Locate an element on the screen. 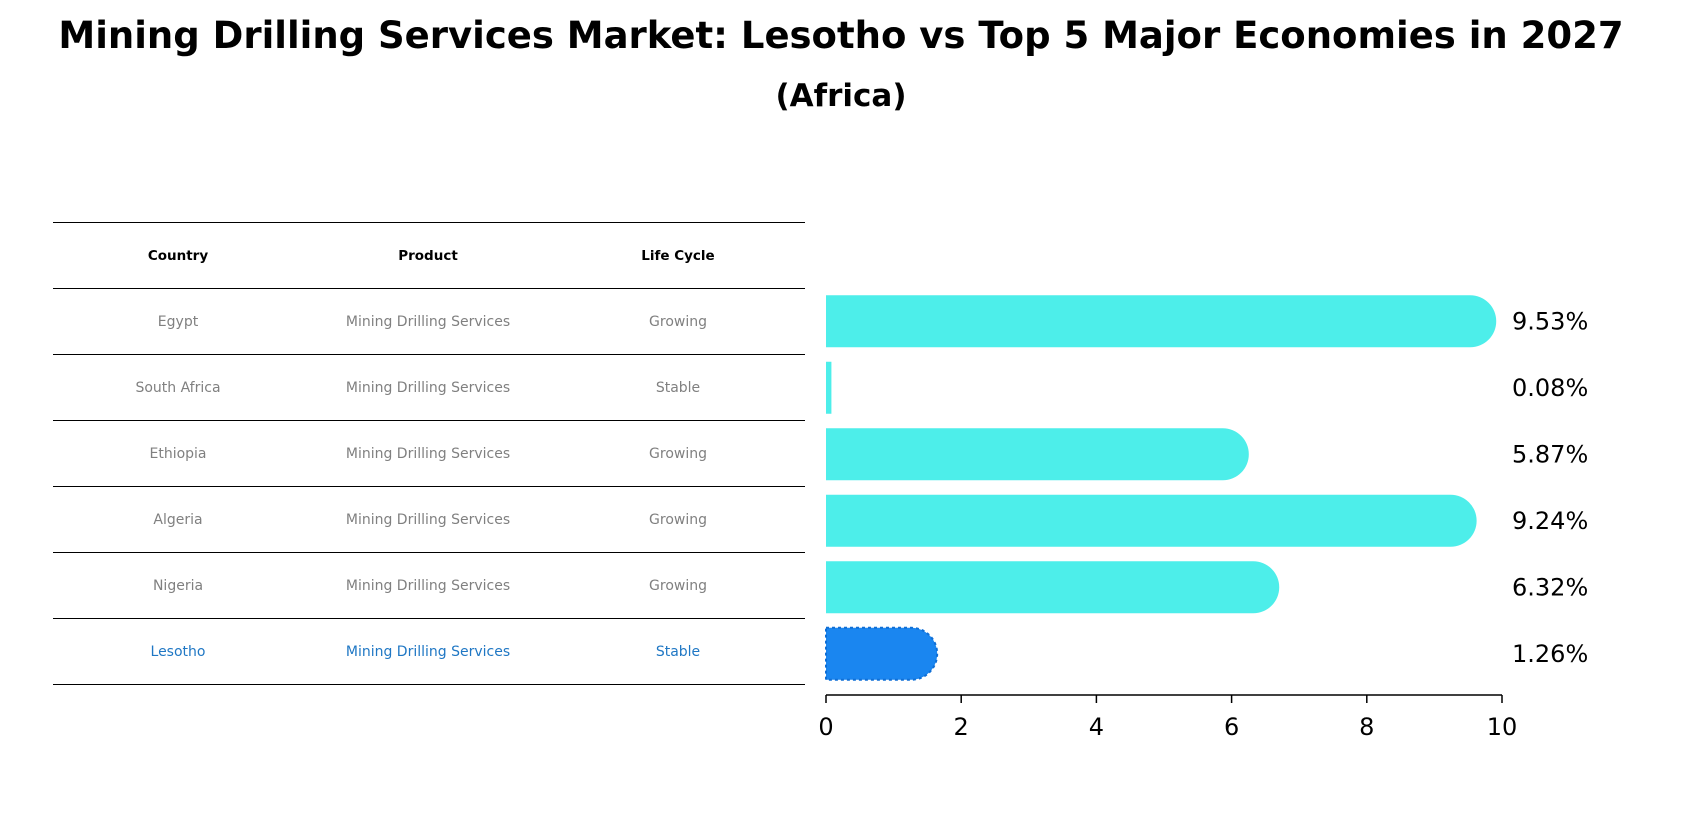 This screenshot has width=1682, height=823. x-tick-label: 10 is located at coordinates (1502, 727).